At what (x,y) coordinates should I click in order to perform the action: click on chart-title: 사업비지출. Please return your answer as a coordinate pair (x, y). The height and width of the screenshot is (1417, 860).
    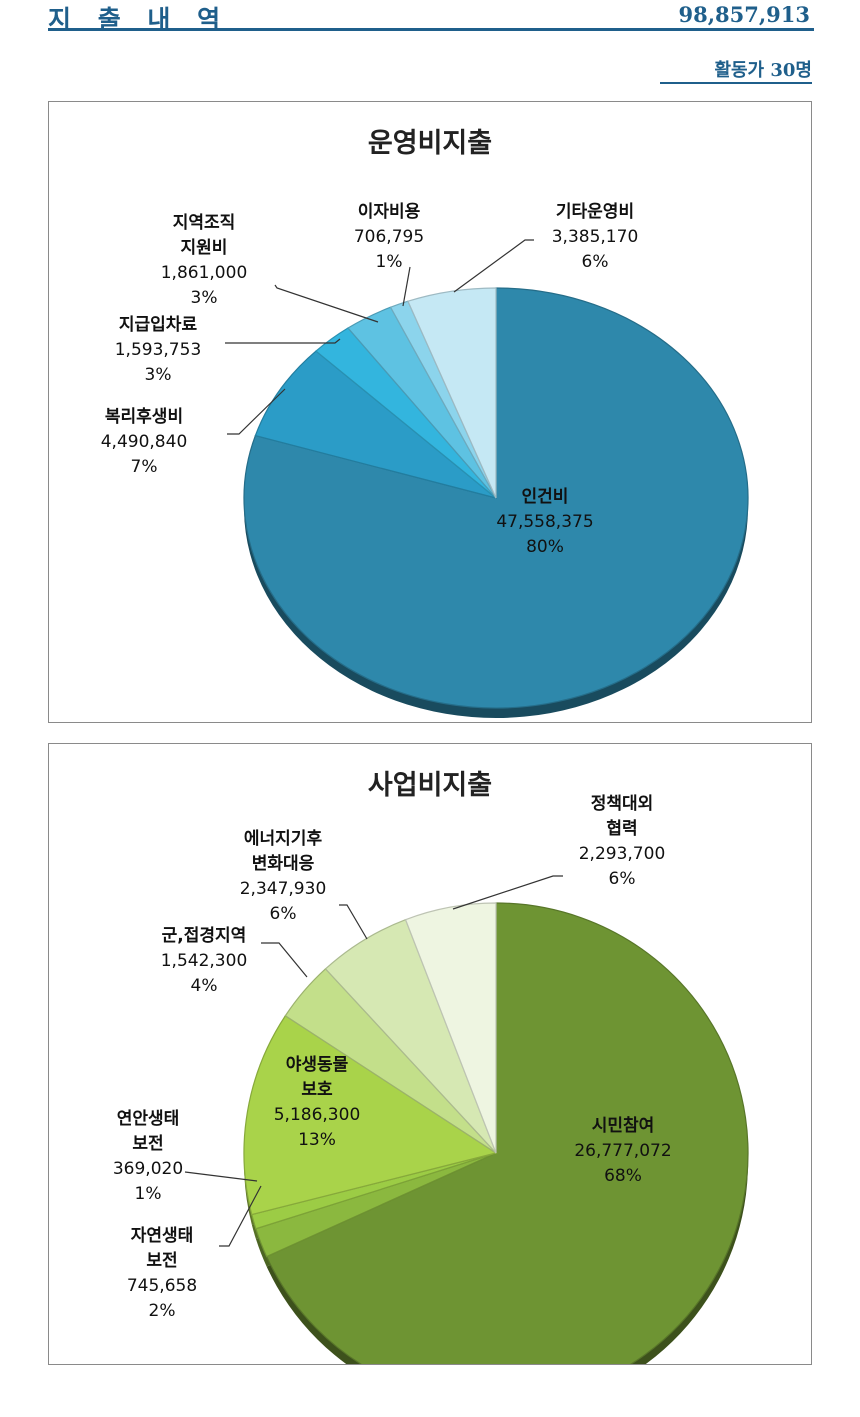
    Looking at the image, I should click on (430, 785).